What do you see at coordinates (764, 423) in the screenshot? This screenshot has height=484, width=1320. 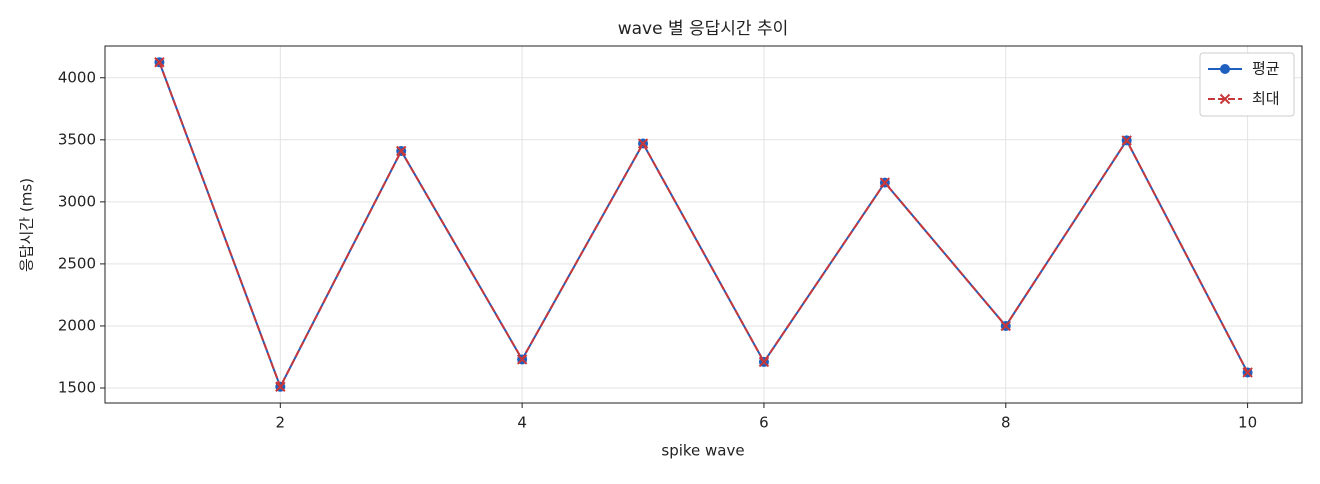 I see `x-tick-label: 6` at bounding box center [764, 423].